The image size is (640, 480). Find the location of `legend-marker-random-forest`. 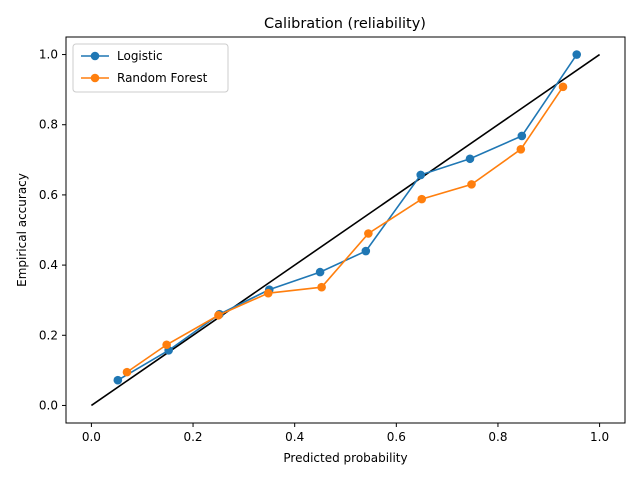

legend-marker-random-forest is located at coordinates (95, 78).